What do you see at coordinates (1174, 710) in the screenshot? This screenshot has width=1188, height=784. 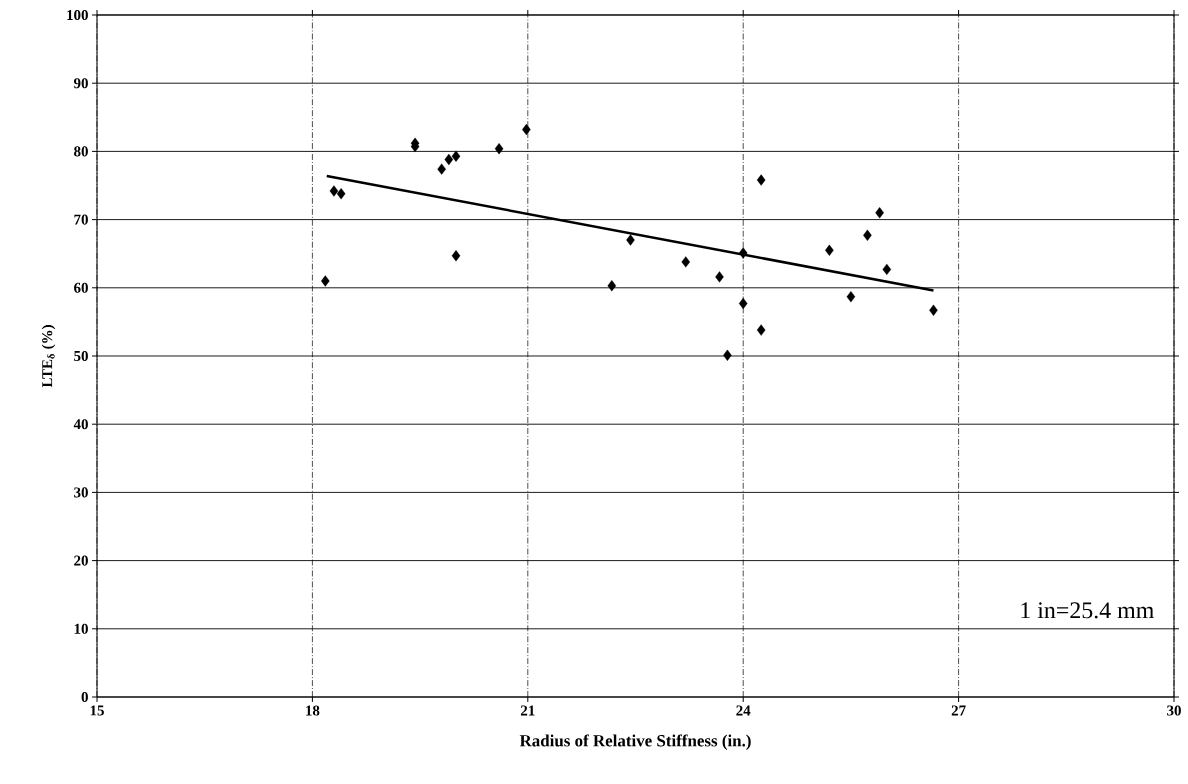 I see `x-tick-label: 30` at bounding box center [1174, 710].